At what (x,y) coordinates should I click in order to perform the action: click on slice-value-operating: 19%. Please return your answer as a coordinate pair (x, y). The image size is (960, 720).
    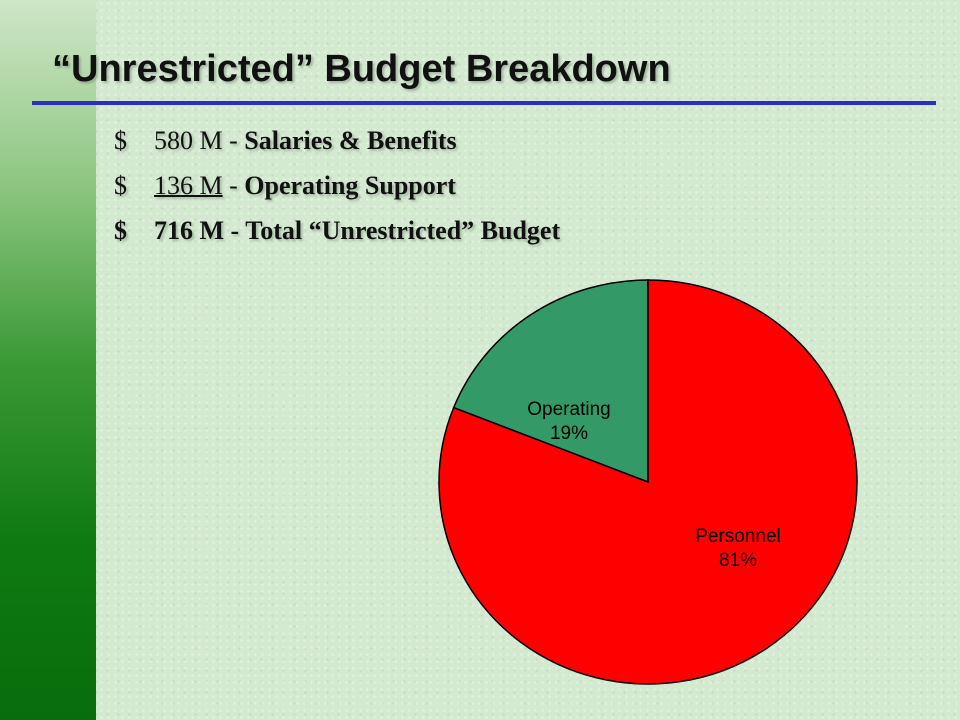
    Looking at the image, I should click on (569, 433).